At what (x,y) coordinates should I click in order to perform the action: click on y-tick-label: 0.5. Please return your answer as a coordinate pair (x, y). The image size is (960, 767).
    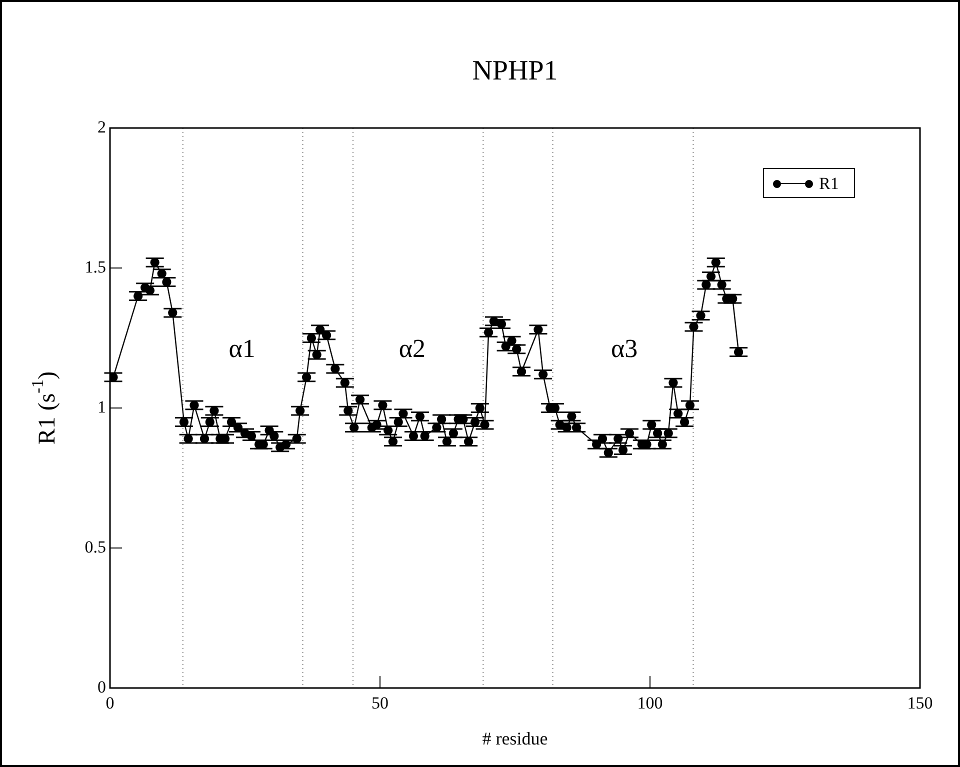
    Looking at the image, I should click on (95, 546).